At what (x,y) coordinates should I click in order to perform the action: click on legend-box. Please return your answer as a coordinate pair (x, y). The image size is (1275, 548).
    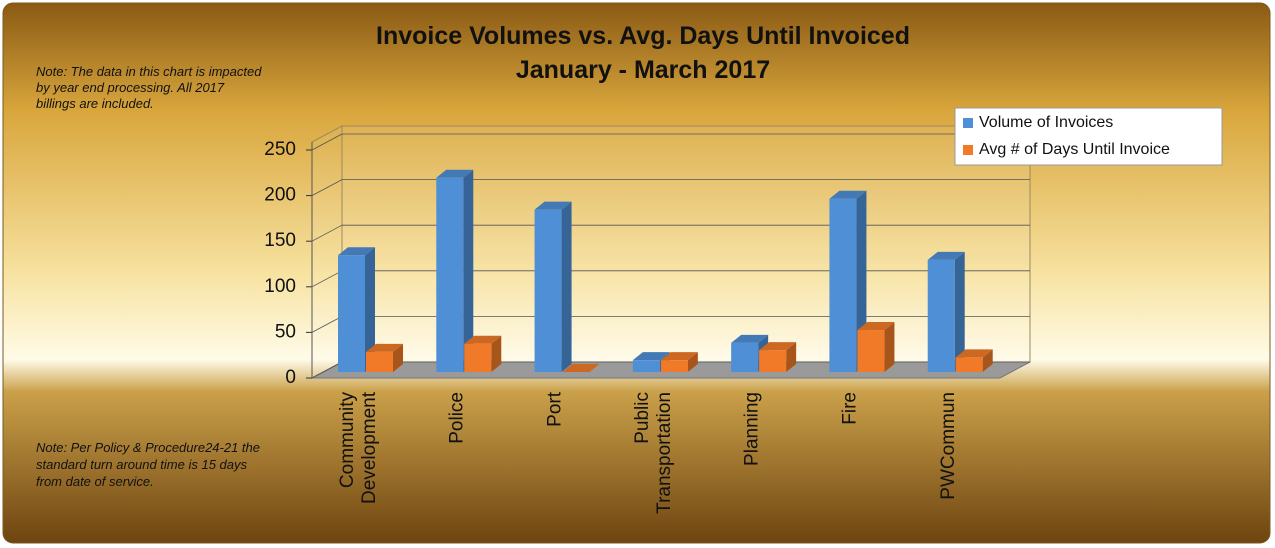
    Looking at the image, I should click on (1088, 136).